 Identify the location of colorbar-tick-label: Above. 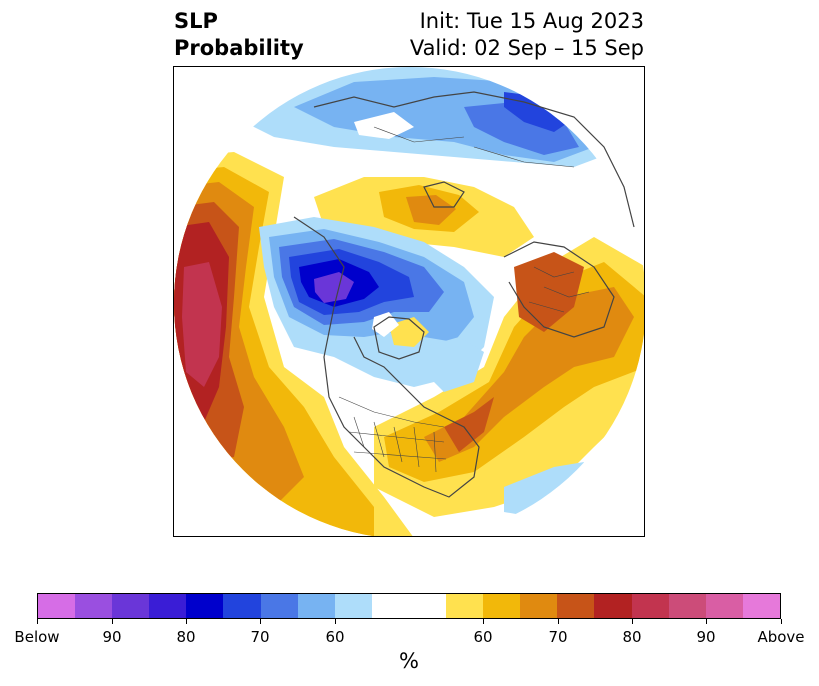
(781, 637).